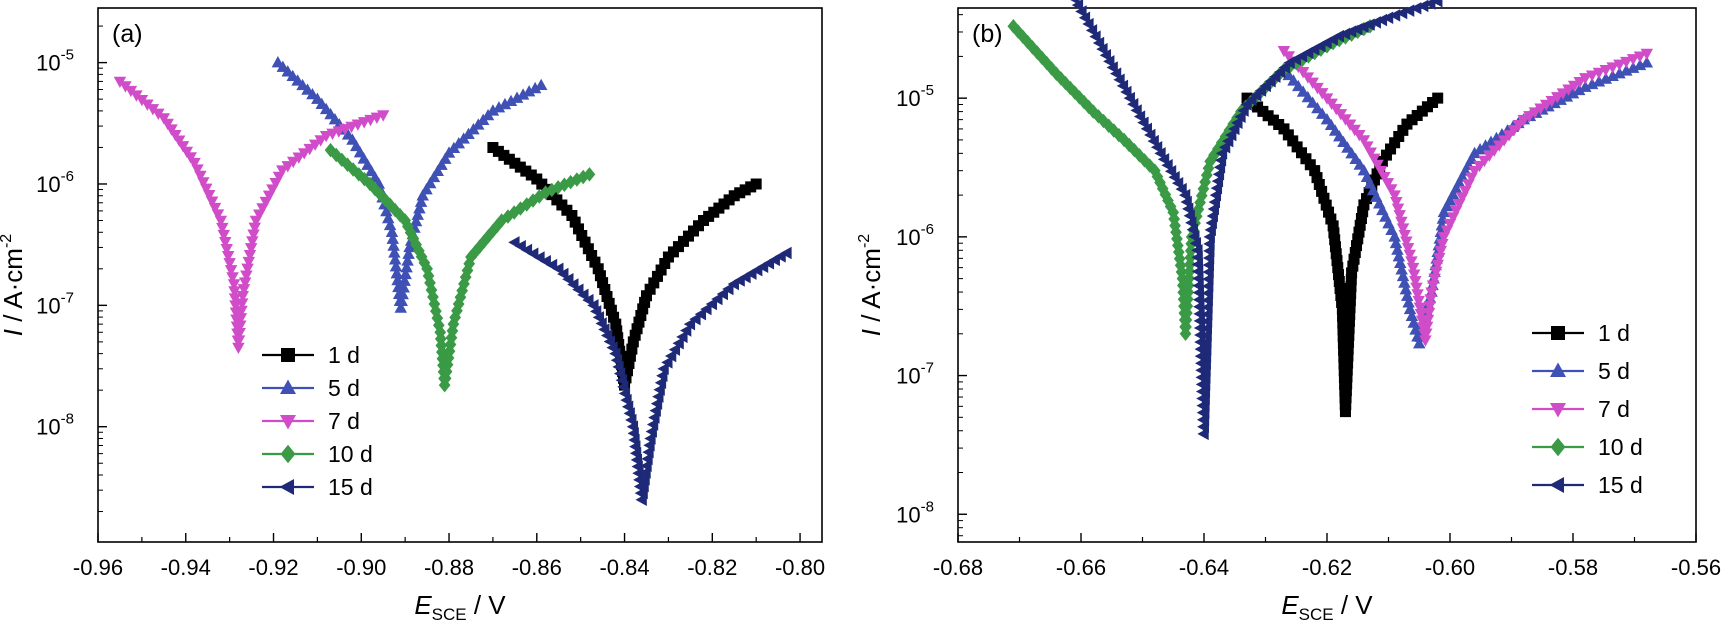 This screenshot has width=1733, height=632. What do you see at coordinates (915, 96) in the screenshot?
I see `y-tick-label: 10-5` at bounding box center [915, 96].